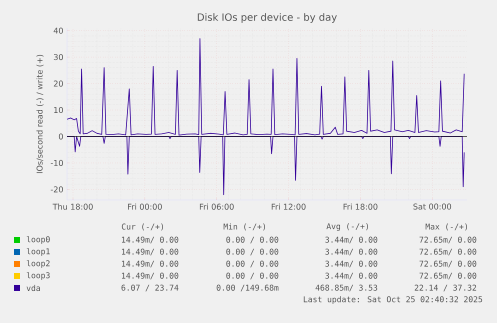 The width and height of the screenshot is (497, 323). I want to click on text: Min (-/+), so click(245, 227).